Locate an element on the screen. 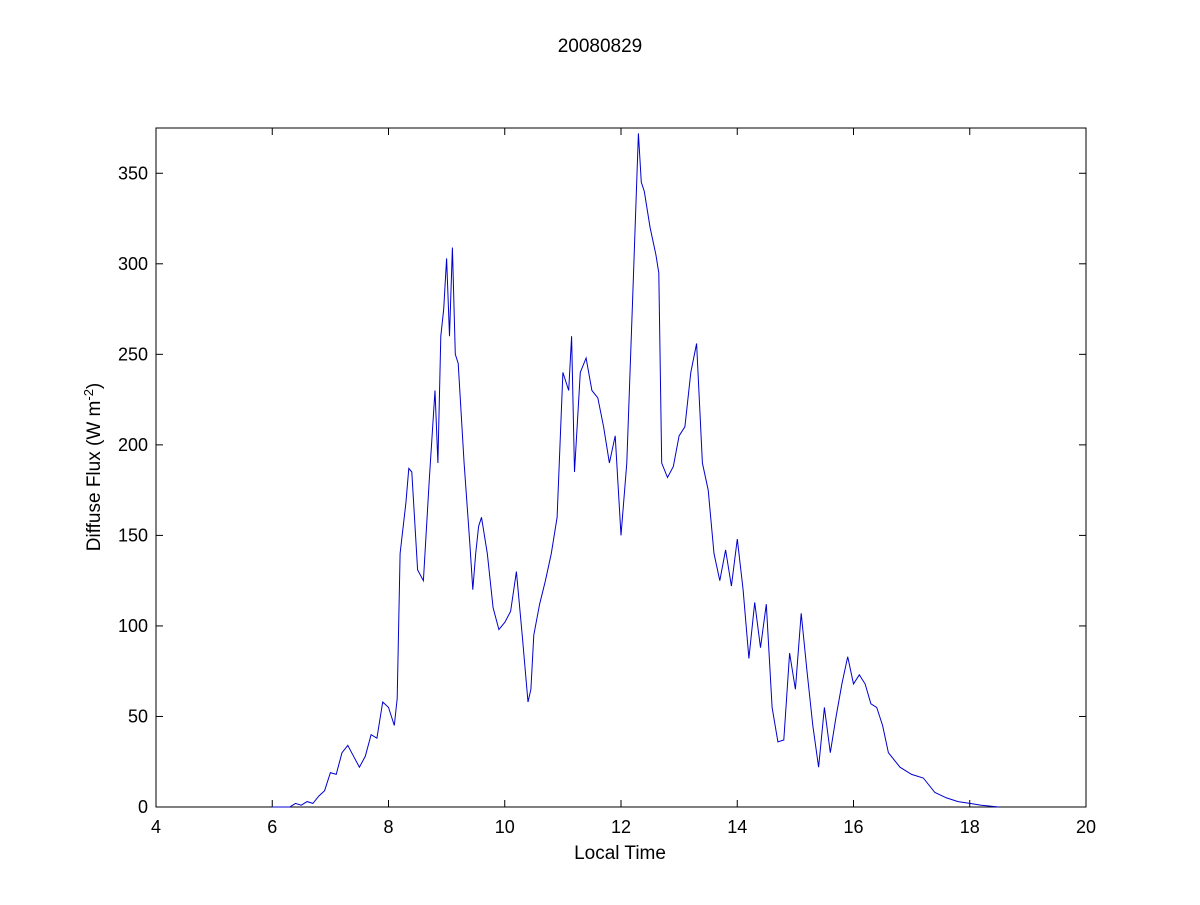  x-tick-label: 14 is located at coordinates (737, 827).